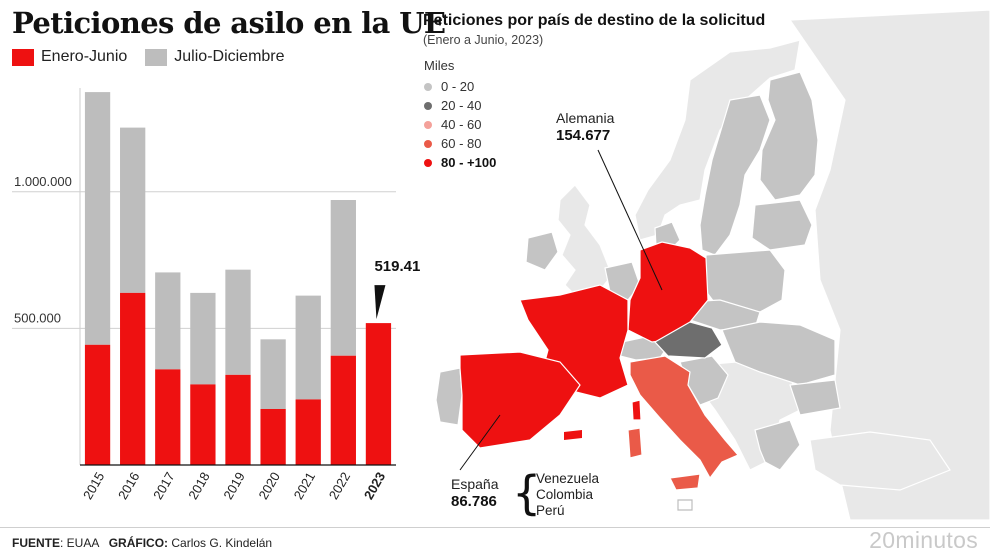 The height and width of the screenshot is (556, 990). Describe the element at coordinates (138, 543) in the screenshot. I see `graphic-label: GRÁFICO:` at that location.